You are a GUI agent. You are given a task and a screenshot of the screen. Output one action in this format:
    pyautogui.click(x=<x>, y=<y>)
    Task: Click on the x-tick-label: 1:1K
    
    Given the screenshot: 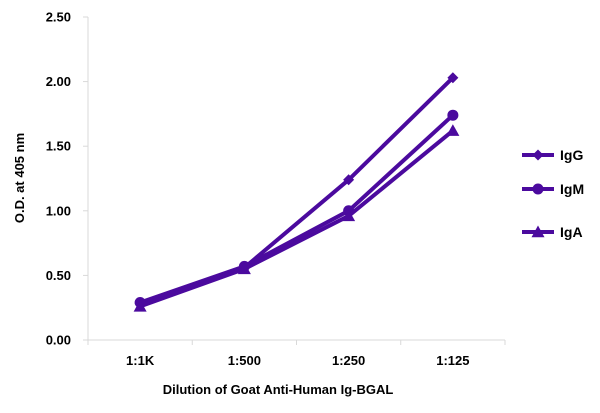 What is the action you would take?
    pyautogui.click(x=140, y=360)
    